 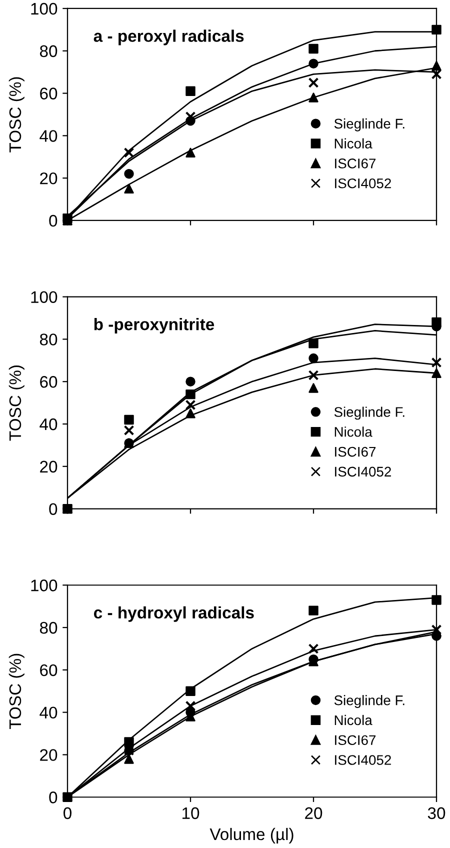 What do you see at coordinates (68, 813) in the screenshot?
I see `x-tick-label: 0` at bounding box center [68, 813].